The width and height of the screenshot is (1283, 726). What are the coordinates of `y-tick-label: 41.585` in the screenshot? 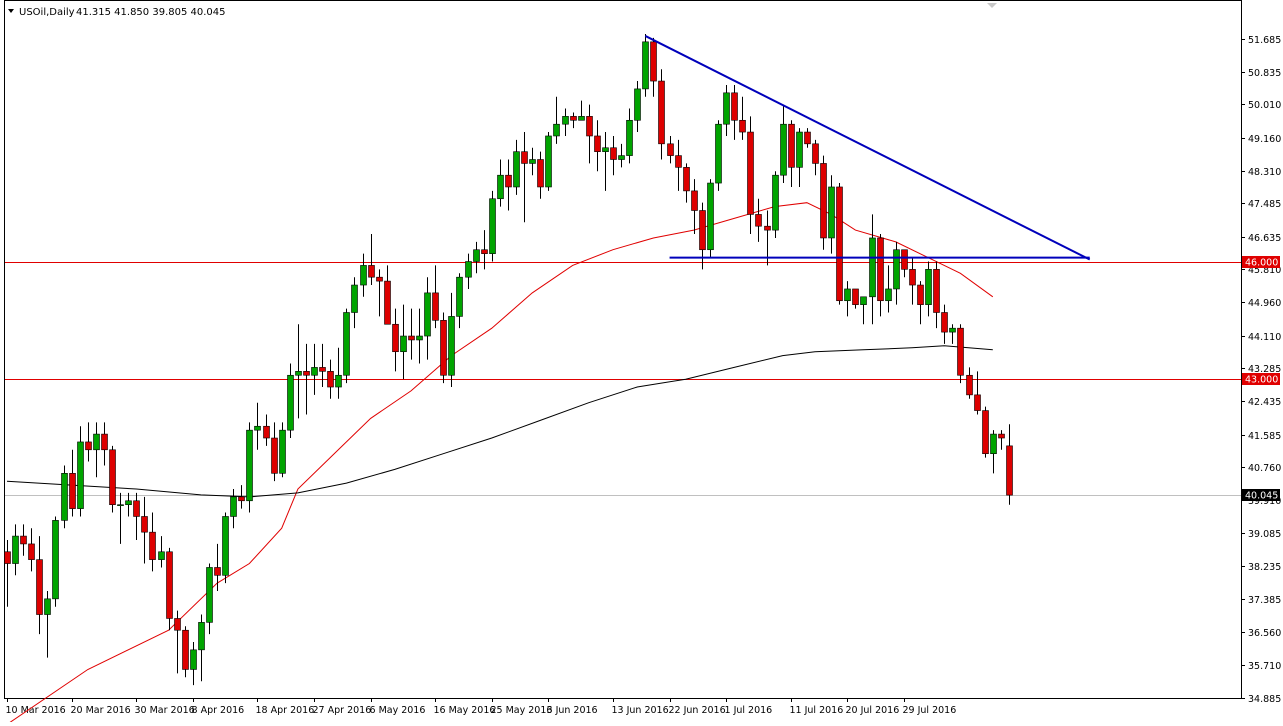 It's located at (1264, 436).